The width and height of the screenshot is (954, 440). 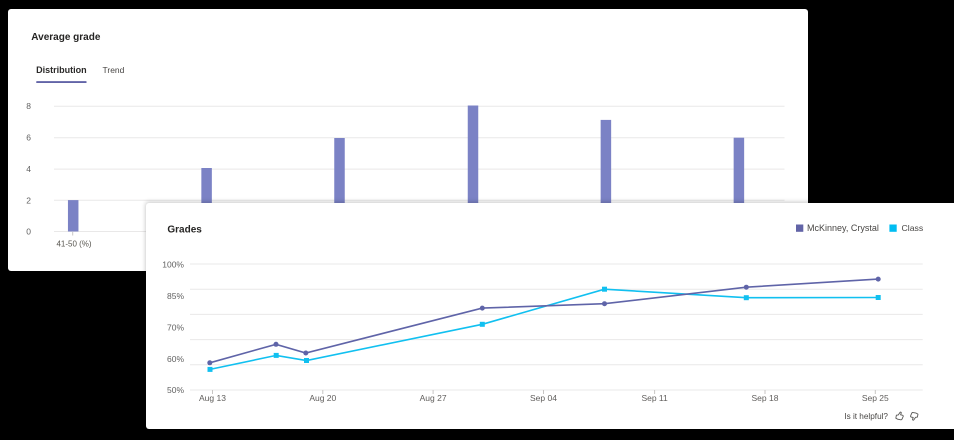 What do you see at coordinates (175, 327) in the screenshot?
I see `svg-text: 70%` at bounding box center [175, 327].